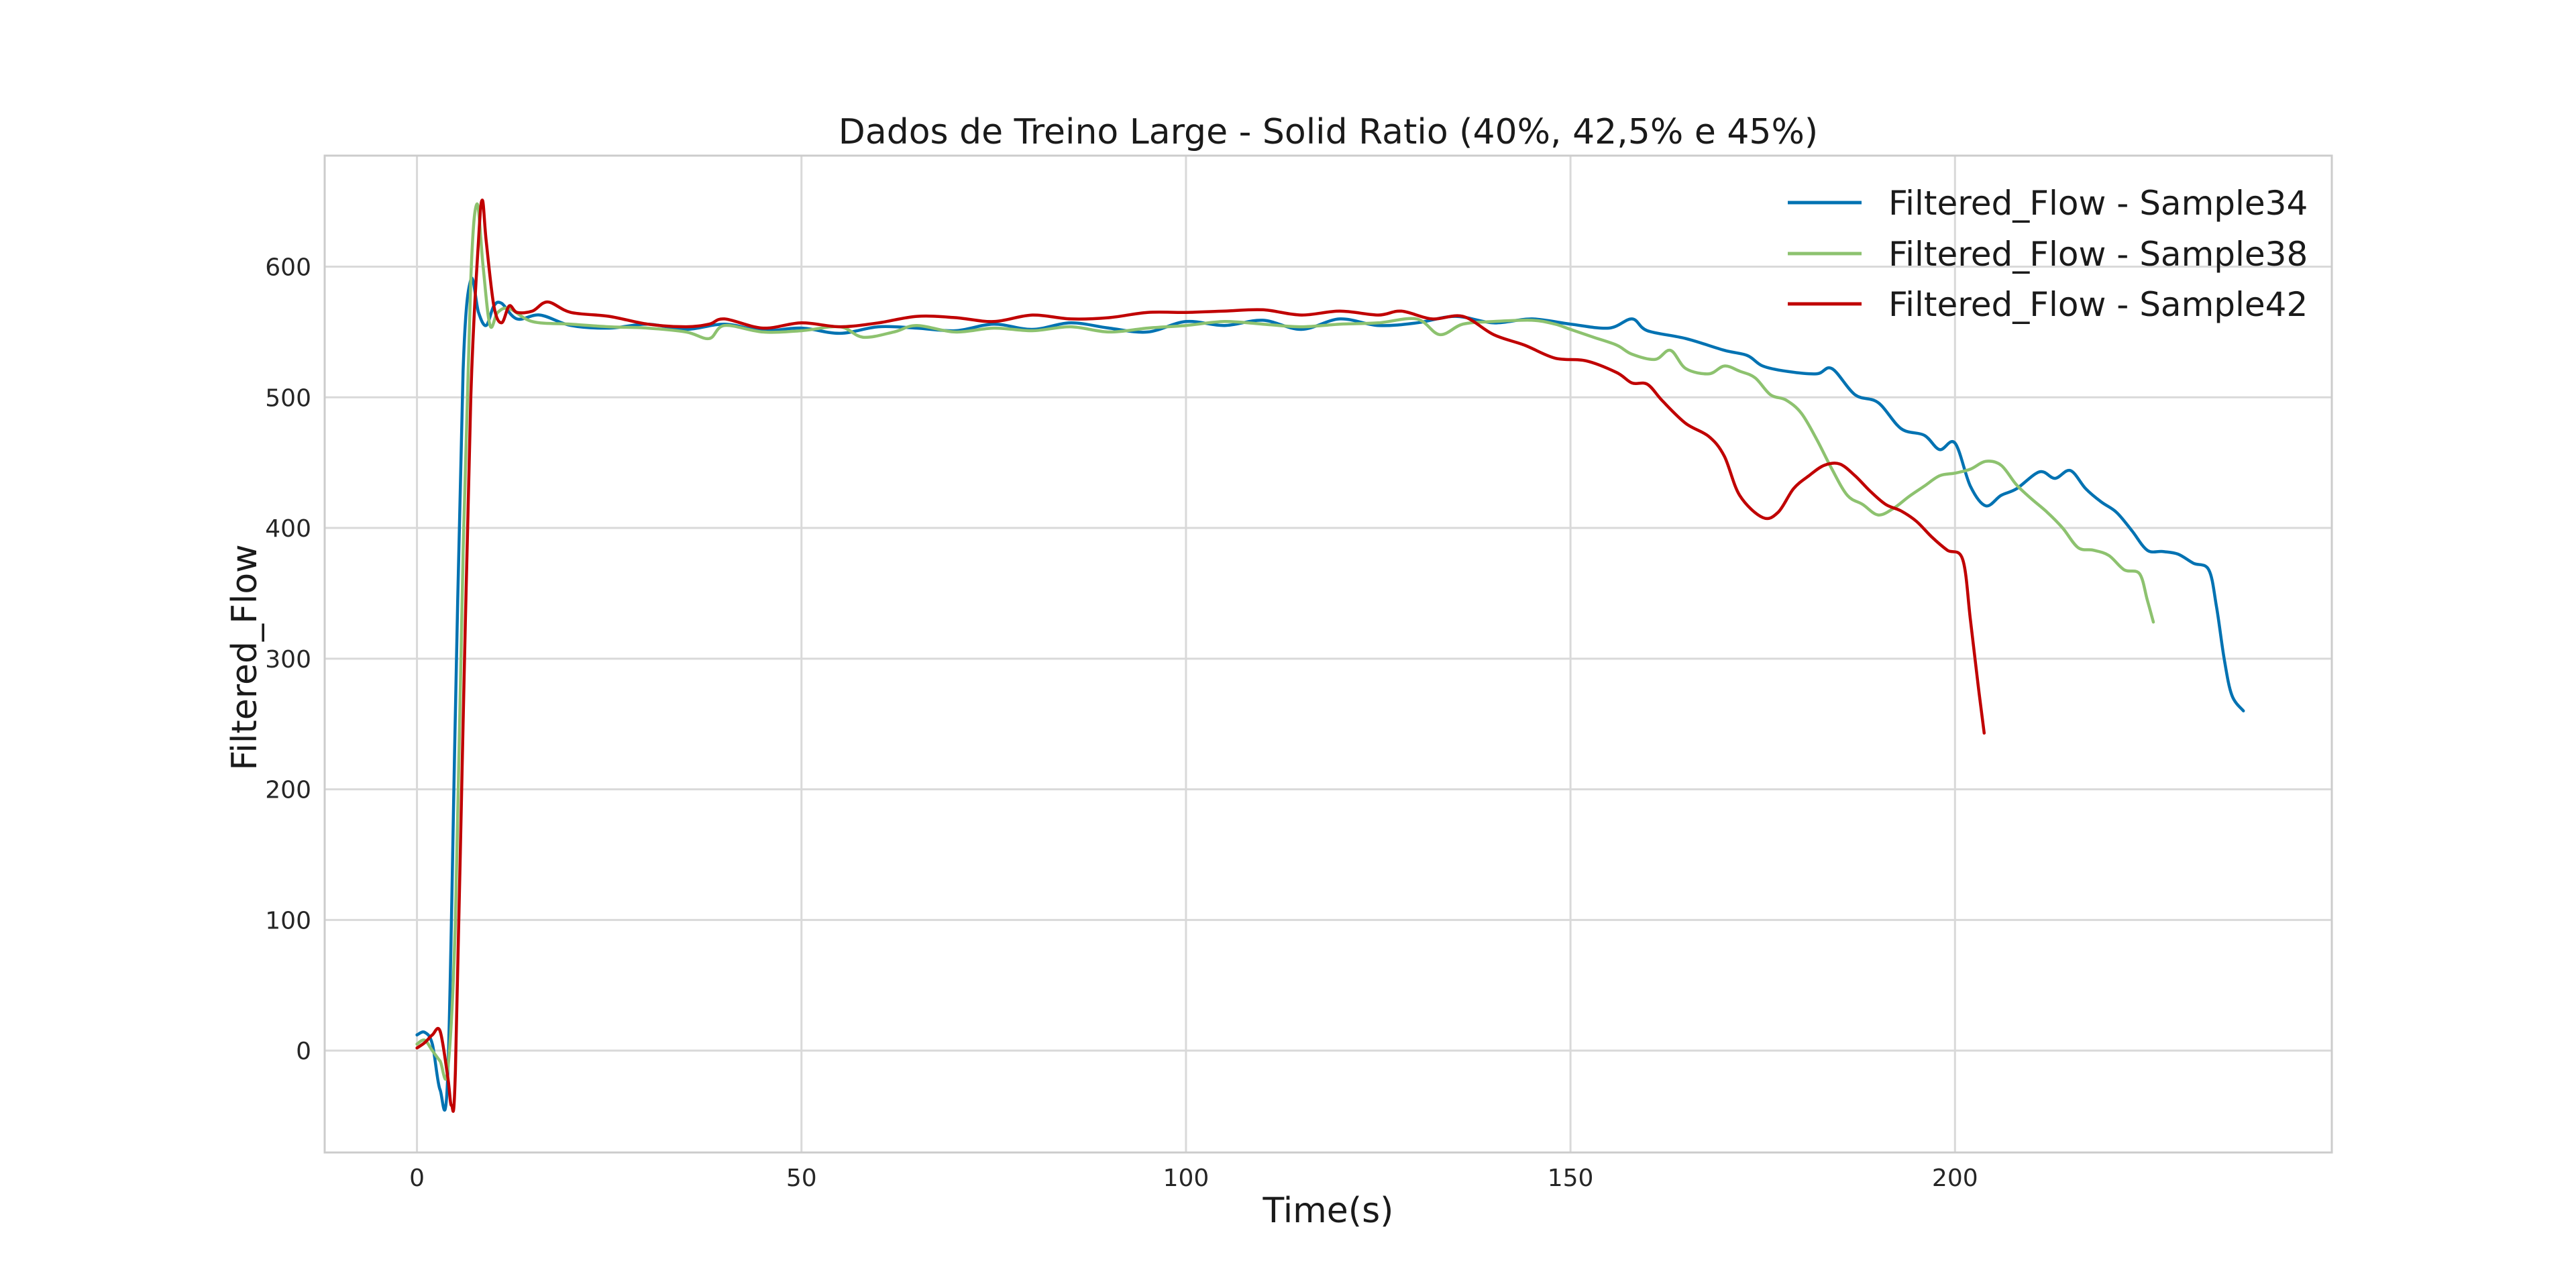 Image resolution: width=2576 pixels, height=1288 pixels. I want to click on y-tick-label: 100, so click(288, 920).